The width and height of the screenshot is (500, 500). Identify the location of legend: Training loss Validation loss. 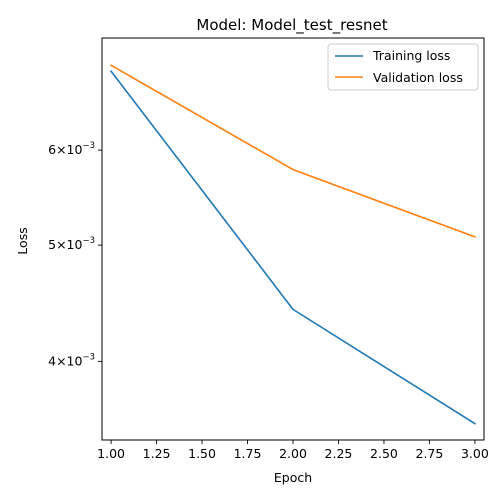
(403, 67).